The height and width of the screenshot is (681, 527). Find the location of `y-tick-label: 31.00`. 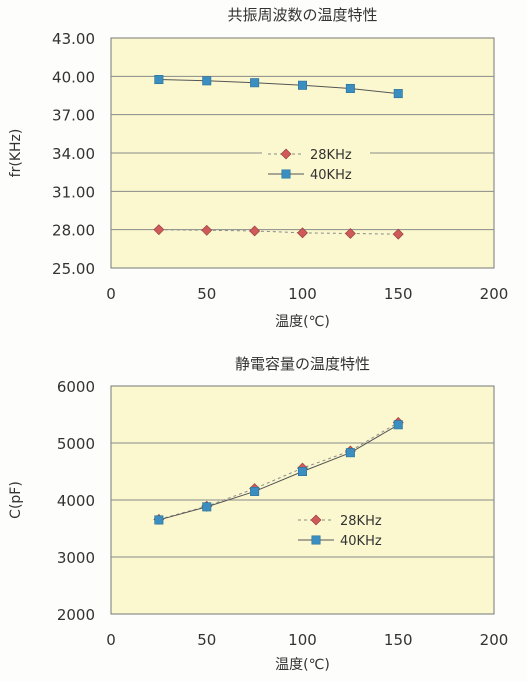

y-tick-label: 31.00 is located at coordinates (73, 192).